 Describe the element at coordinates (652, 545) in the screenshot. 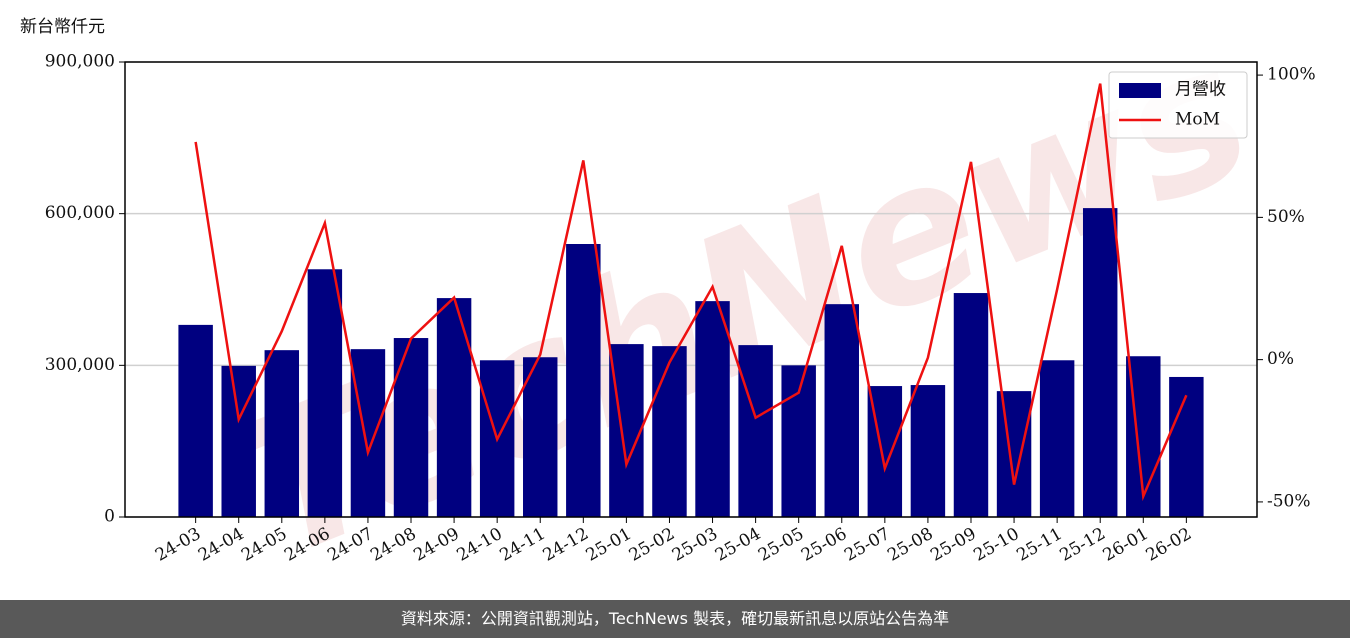

I see `x-tick-label: 25-02` at that location.